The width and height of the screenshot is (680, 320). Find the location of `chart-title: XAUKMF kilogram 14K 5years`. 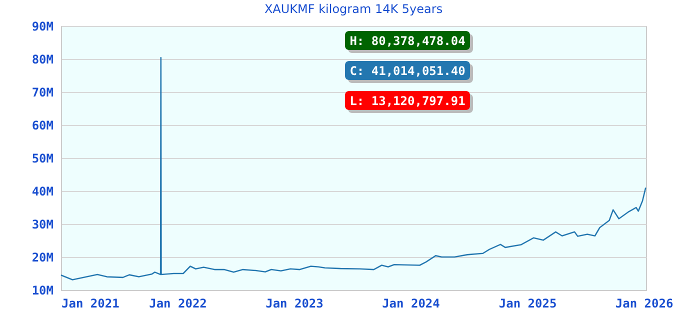

chart-title: XAUKMF kilogram 14K 5years is located at coordinates (353, 9).